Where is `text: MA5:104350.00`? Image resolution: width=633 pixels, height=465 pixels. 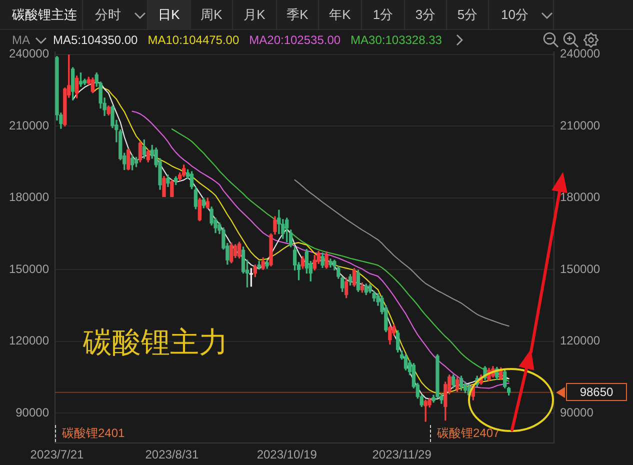 text: MA5:104350.00 is located at coordinates (95, 40).